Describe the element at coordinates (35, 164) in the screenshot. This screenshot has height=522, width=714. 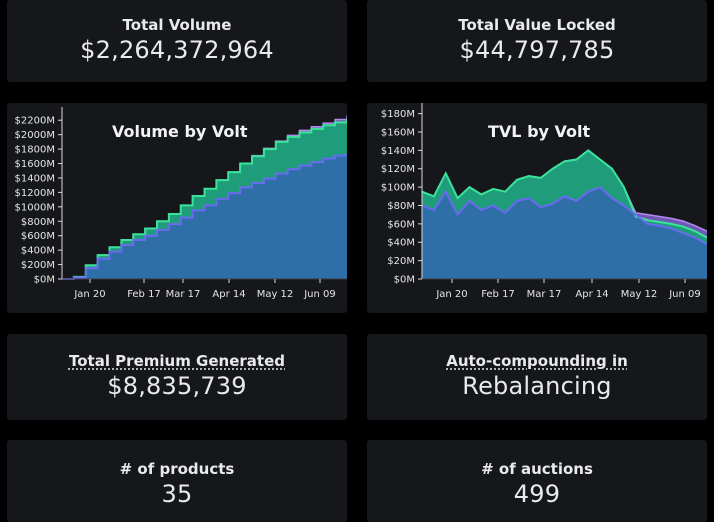
I see `y-tick-label: $1600M` at that location.